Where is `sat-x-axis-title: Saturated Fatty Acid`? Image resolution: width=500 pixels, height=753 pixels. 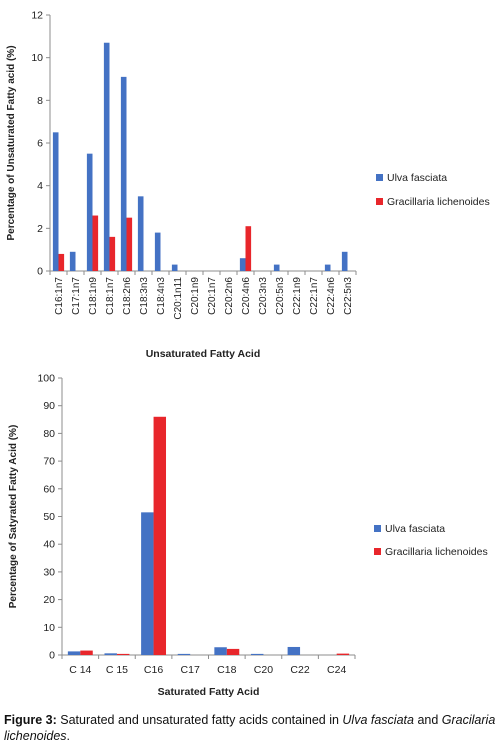 sat-x-axis-title: Saturated Fatty Acid is located at coordinates (209, 692).